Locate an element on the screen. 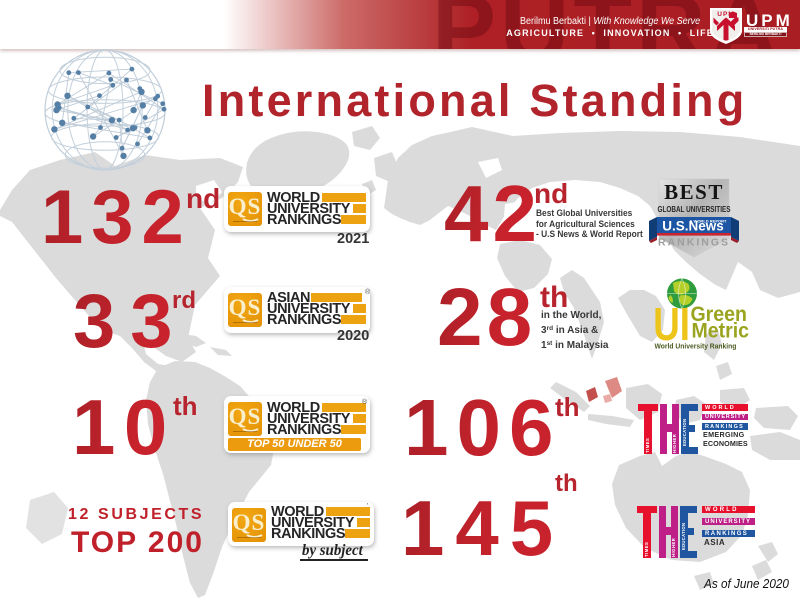  svg-text: BEST is located at coordinates (694, 192).